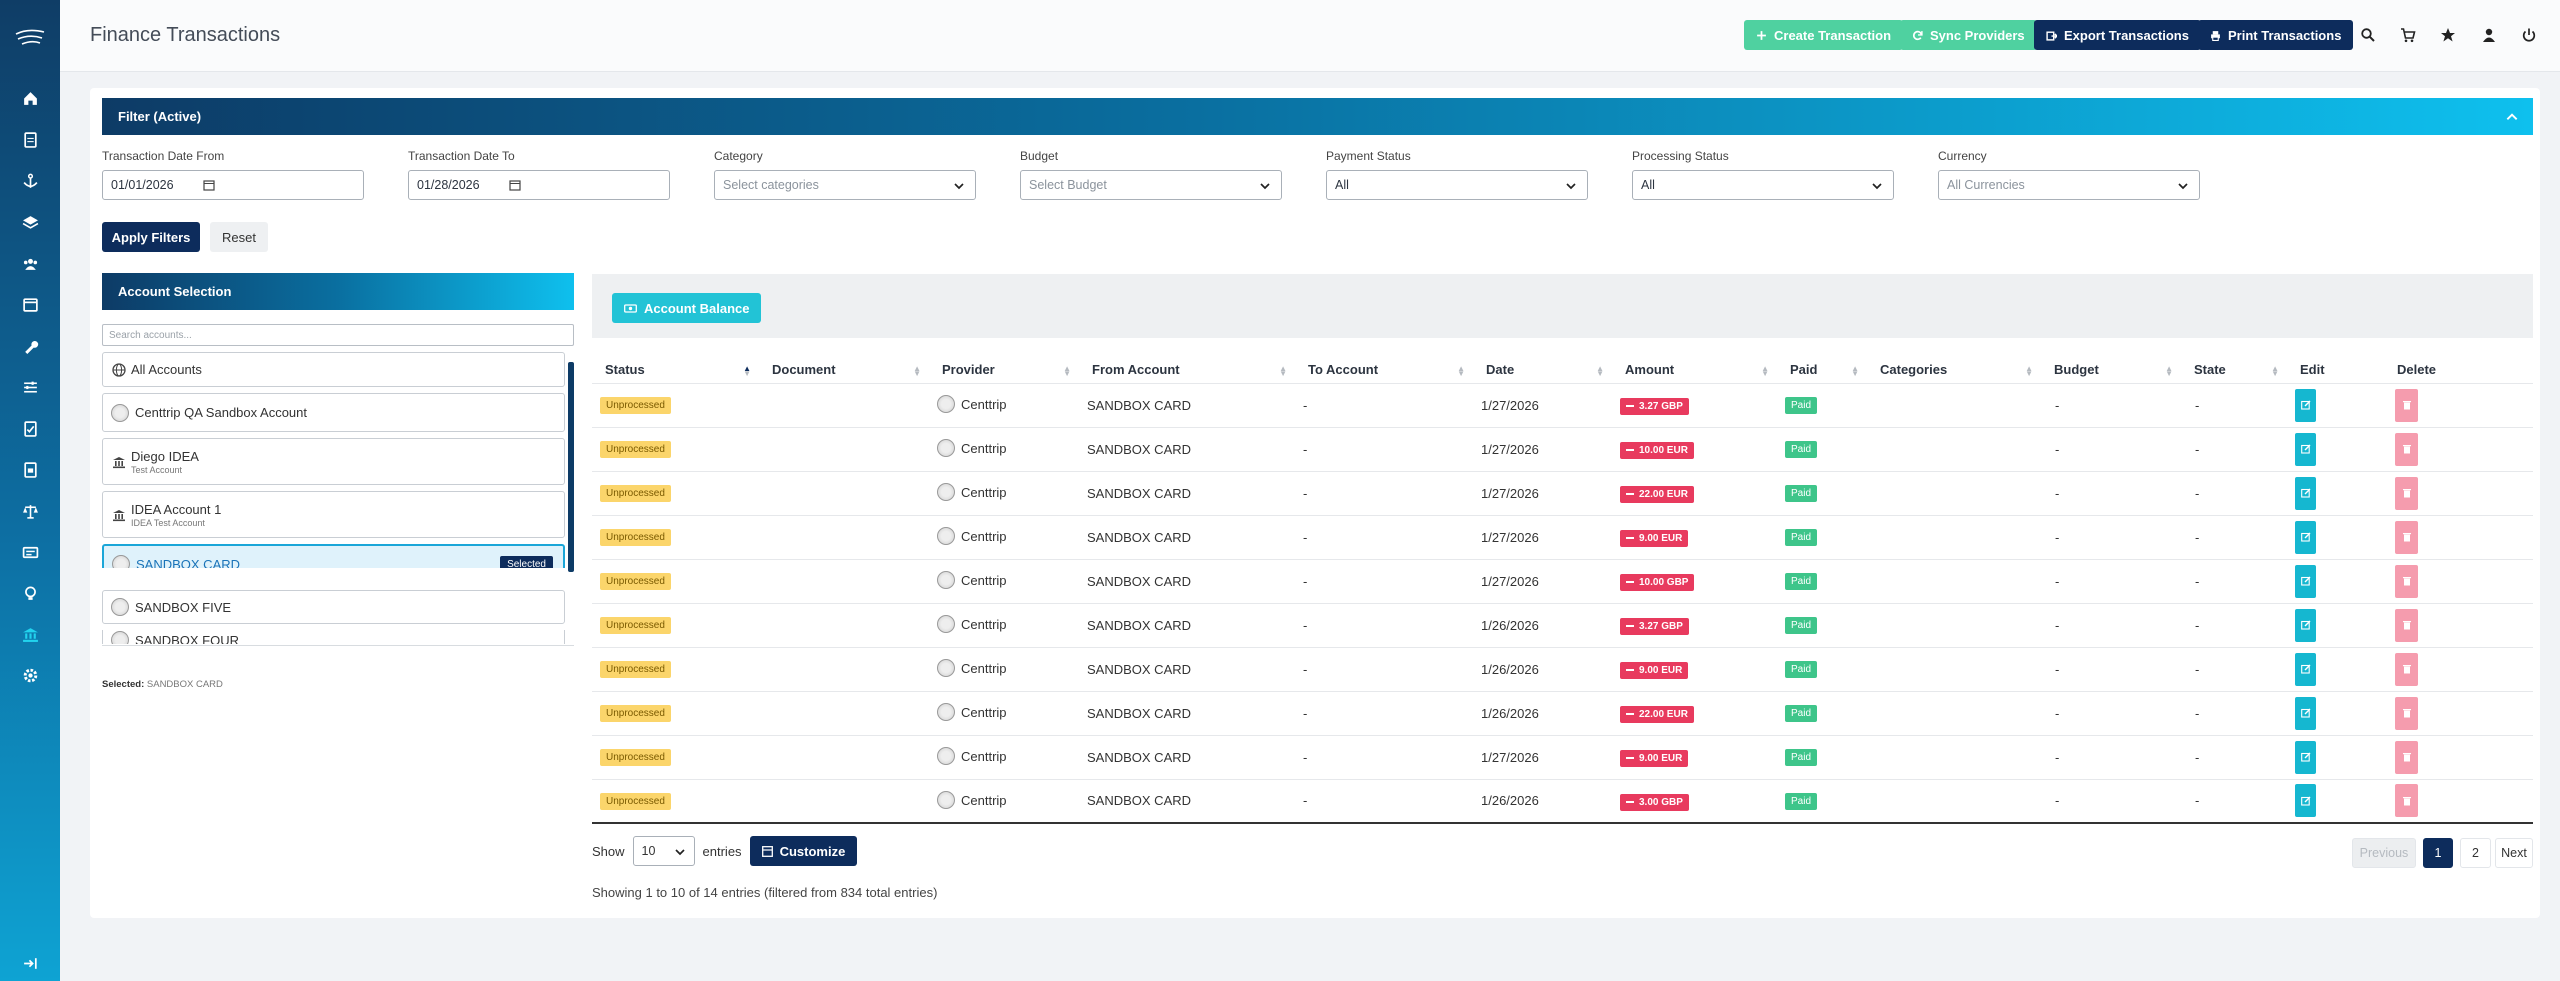 Image resolution: width=2560 pixels, height=981 pixels. What do you see at coordinates (571, 467) in the screenshot?
I see `account-list-scrollbar` at bounding box center [571, 467].